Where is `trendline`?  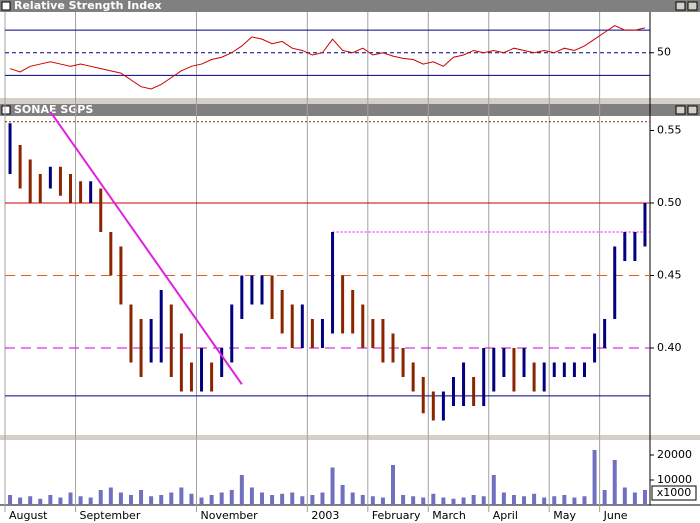
trendline is located at coordinates (146, 248).